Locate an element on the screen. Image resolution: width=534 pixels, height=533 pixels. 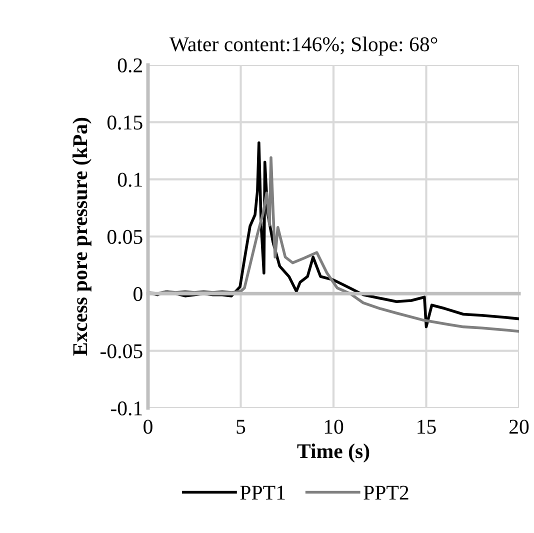
y-tick-label: -0.05 is located at coordinates (121, 351).